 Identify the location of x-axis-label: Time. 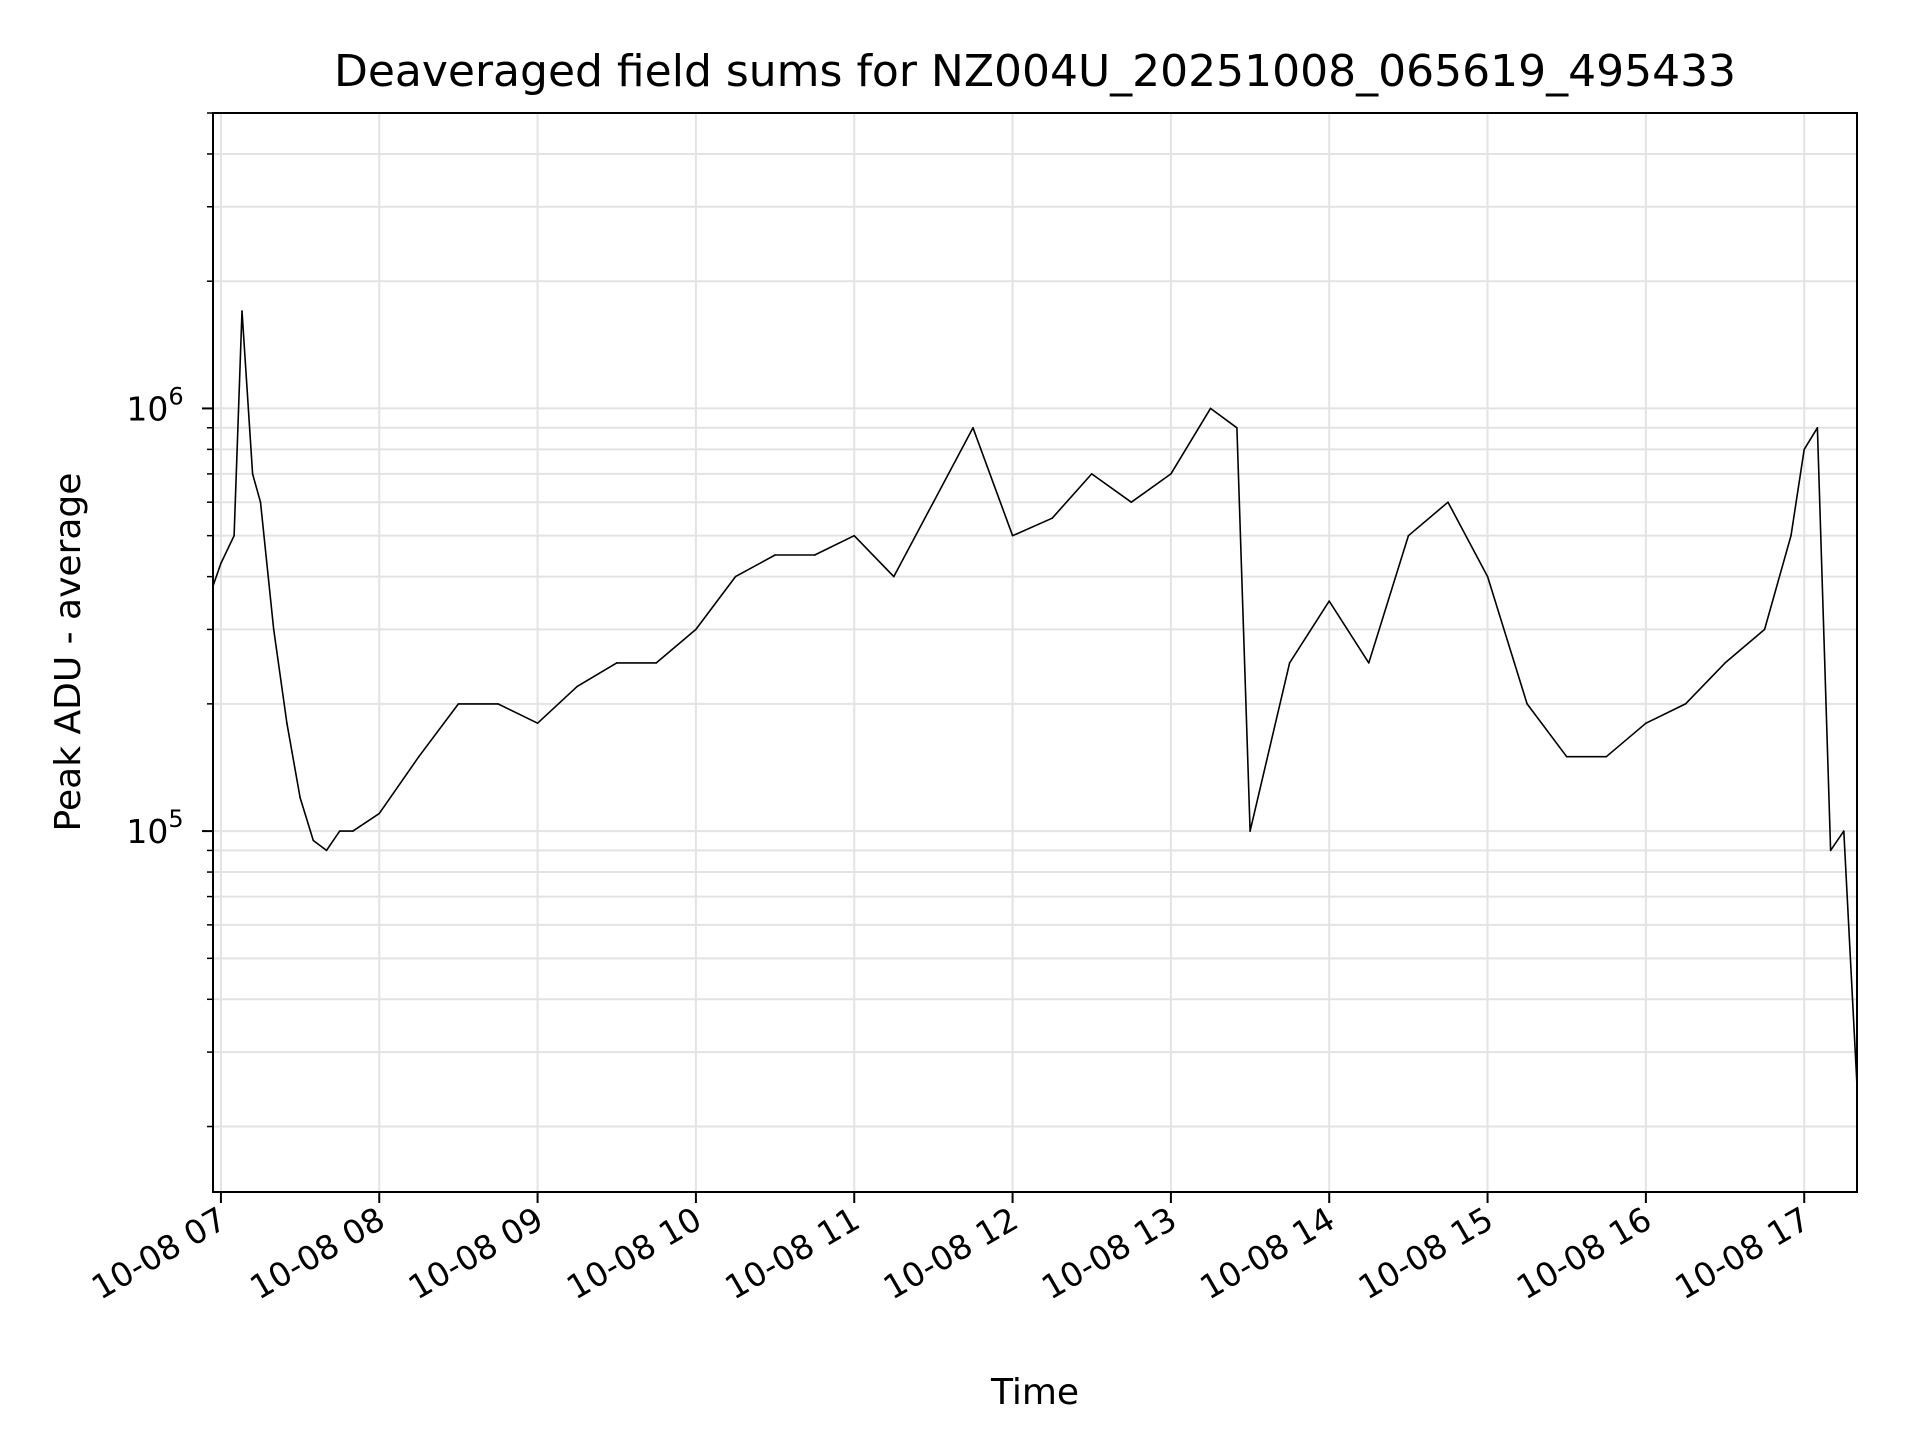
(1034, 1392).